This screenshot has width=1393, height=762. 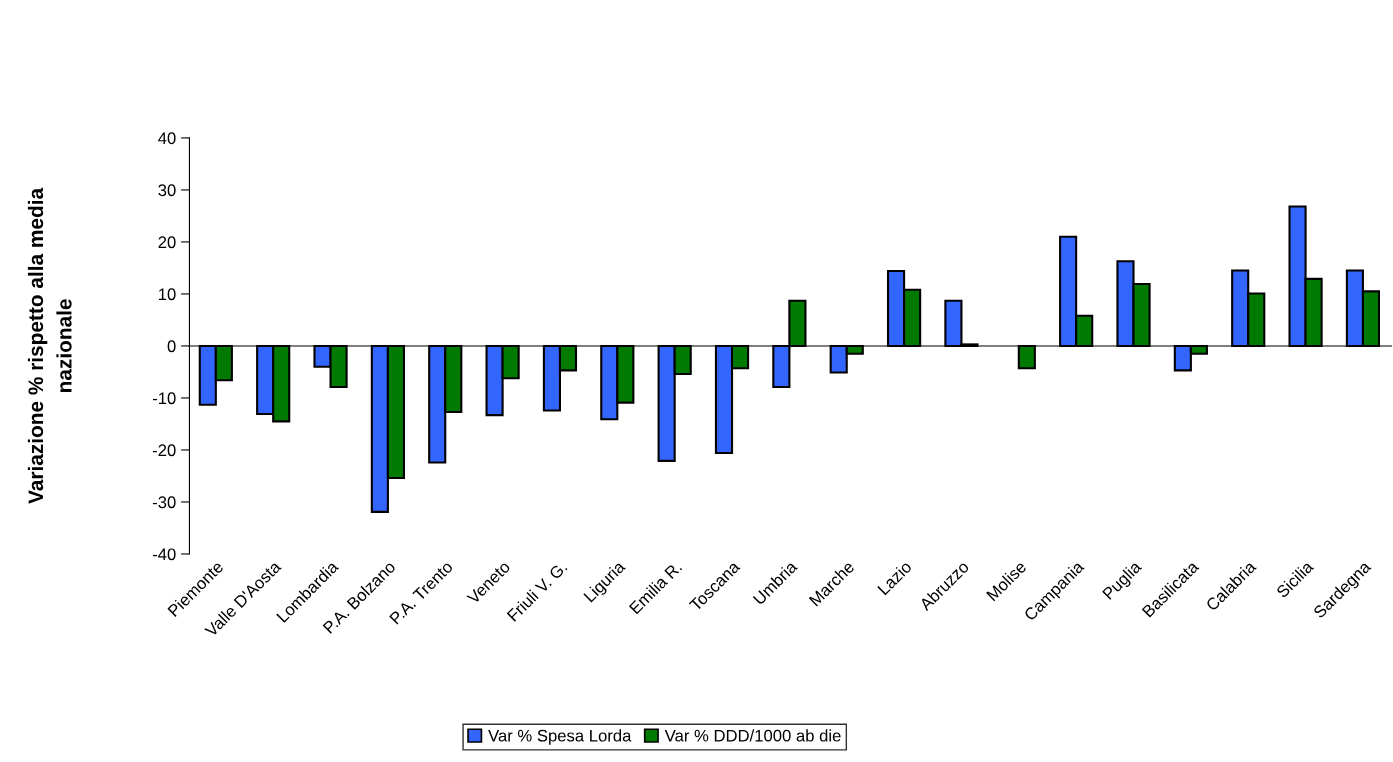 What do you see at coordinates (164, 502) in the screenshot?
I see `y-tick-label: -30` at bounding box center [164, 502].